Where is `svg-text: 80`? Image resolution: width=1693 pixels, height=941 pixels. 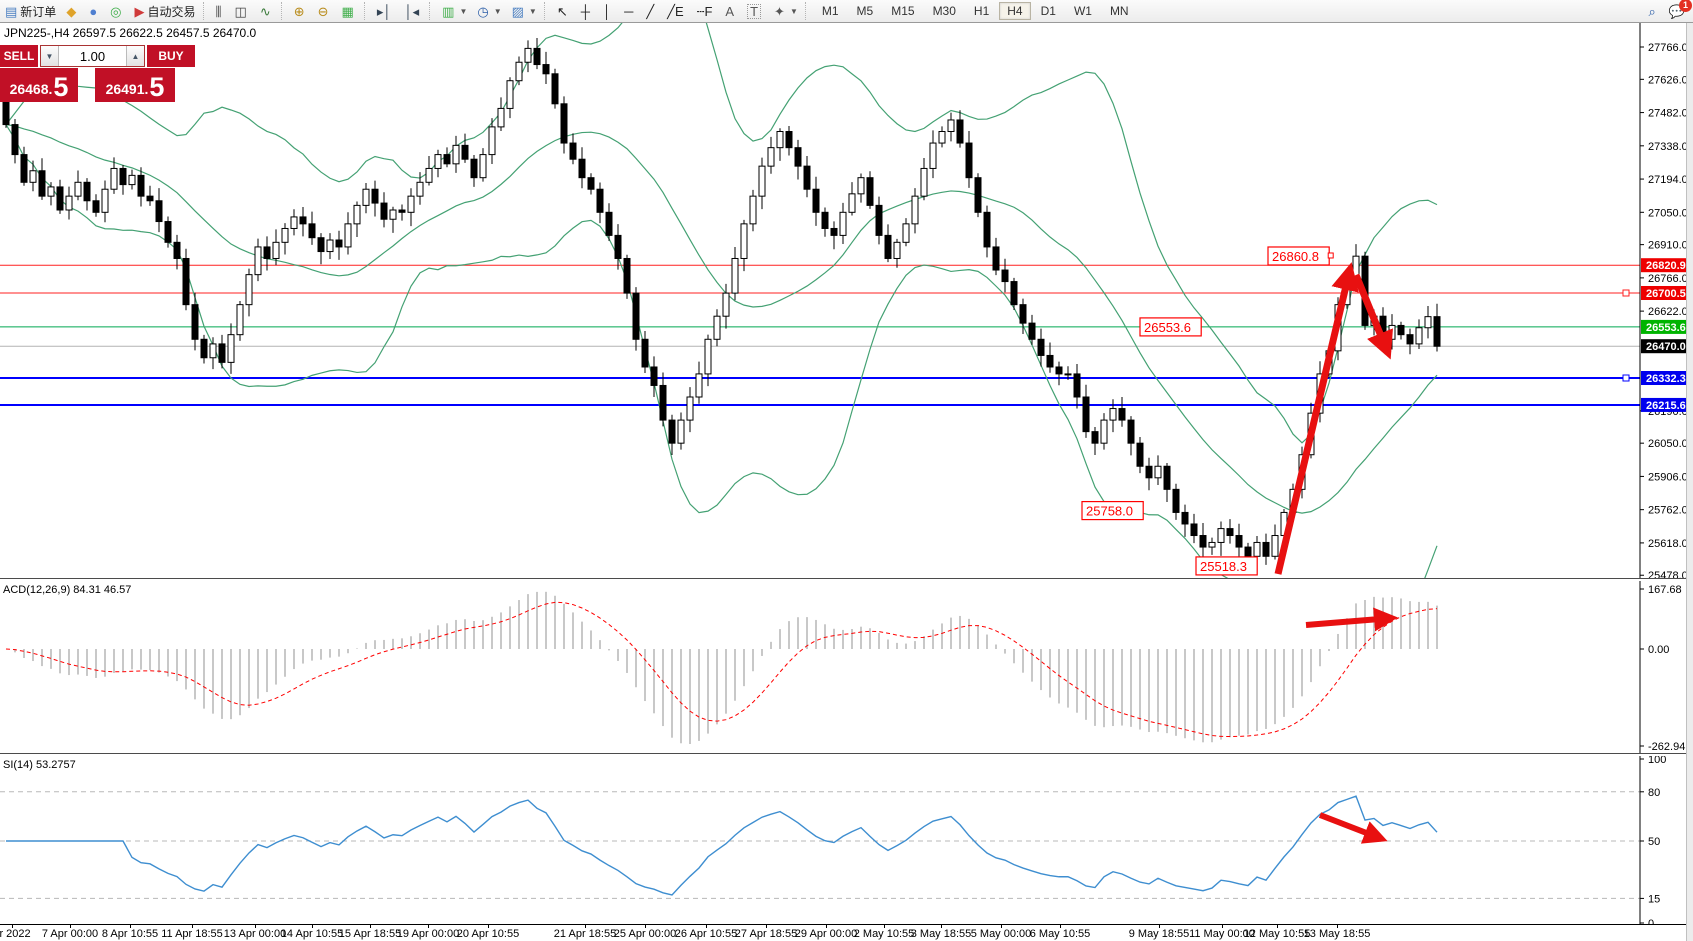 svg-text: 80 is located at coordinates (1654, 793).